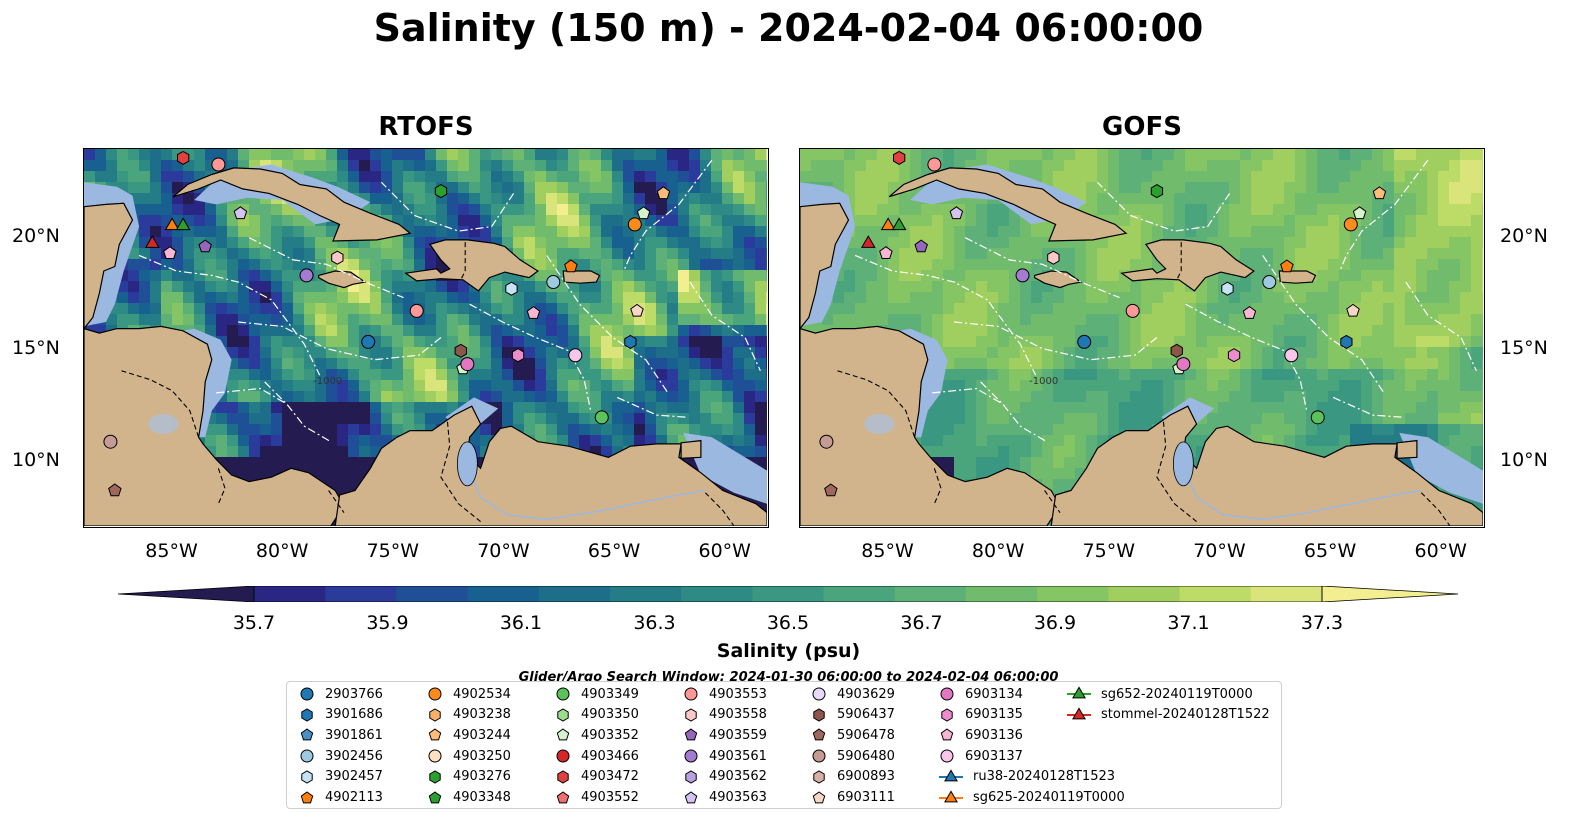 The height and width of the screenshot is (827, 1577). What do you see at coordinates (596, 777) in the screenshot?
I see `legend-entry: 4903472` at bounding box center [596, 777].